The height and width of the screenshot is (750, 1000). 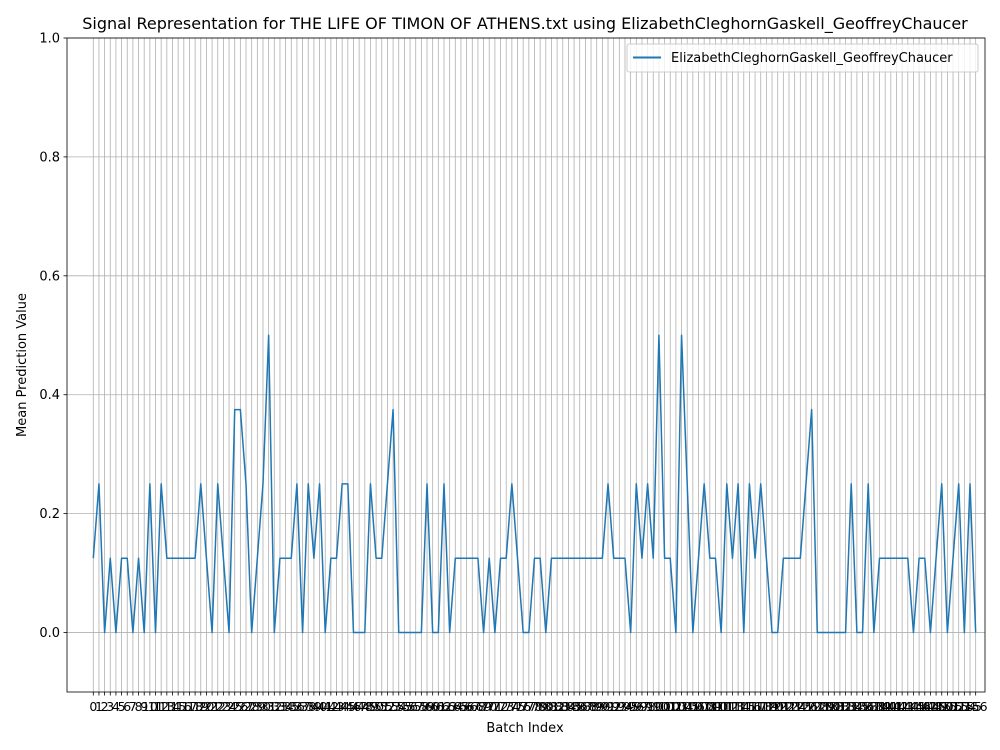 What do you see at coordinates (925, 706) in the screenshot?
I see `x-tick-label: 147` at bounding box center [925, 706].